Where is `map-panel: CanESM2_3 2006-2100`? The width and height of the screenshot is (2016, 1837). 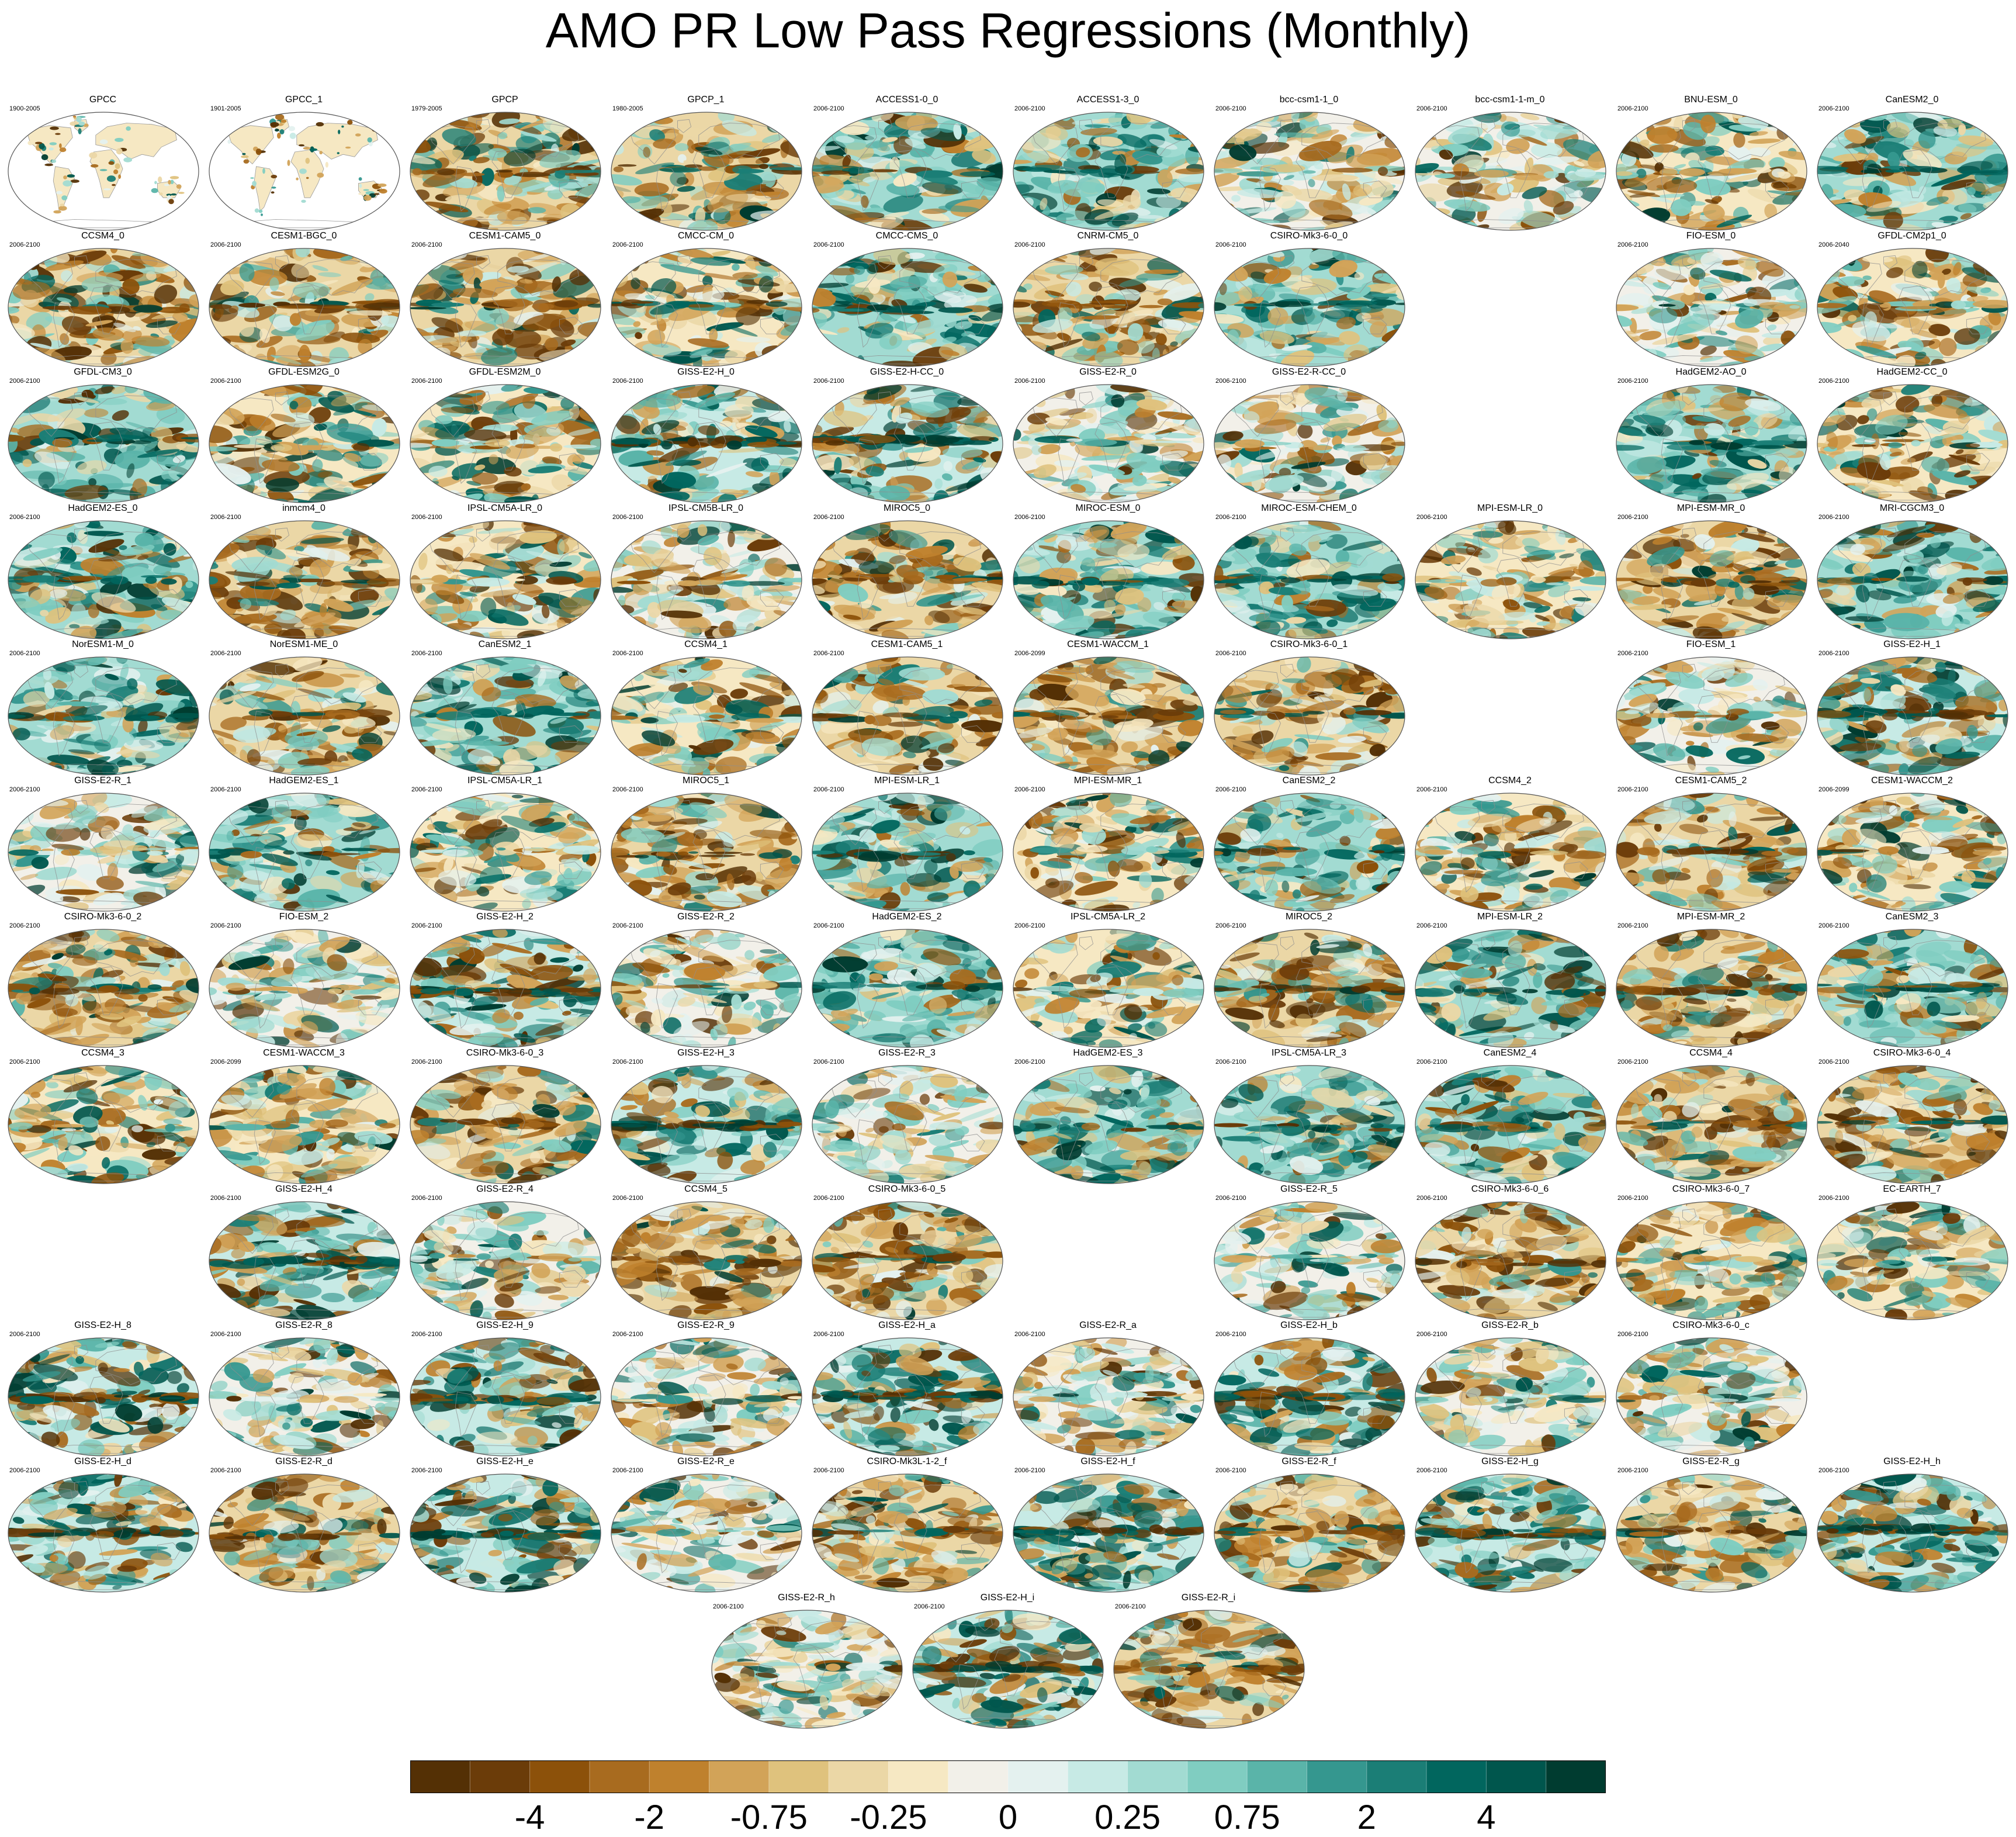 map-panel: CanESM2_3 2006-2100 is located at coordinates (1912, 982).